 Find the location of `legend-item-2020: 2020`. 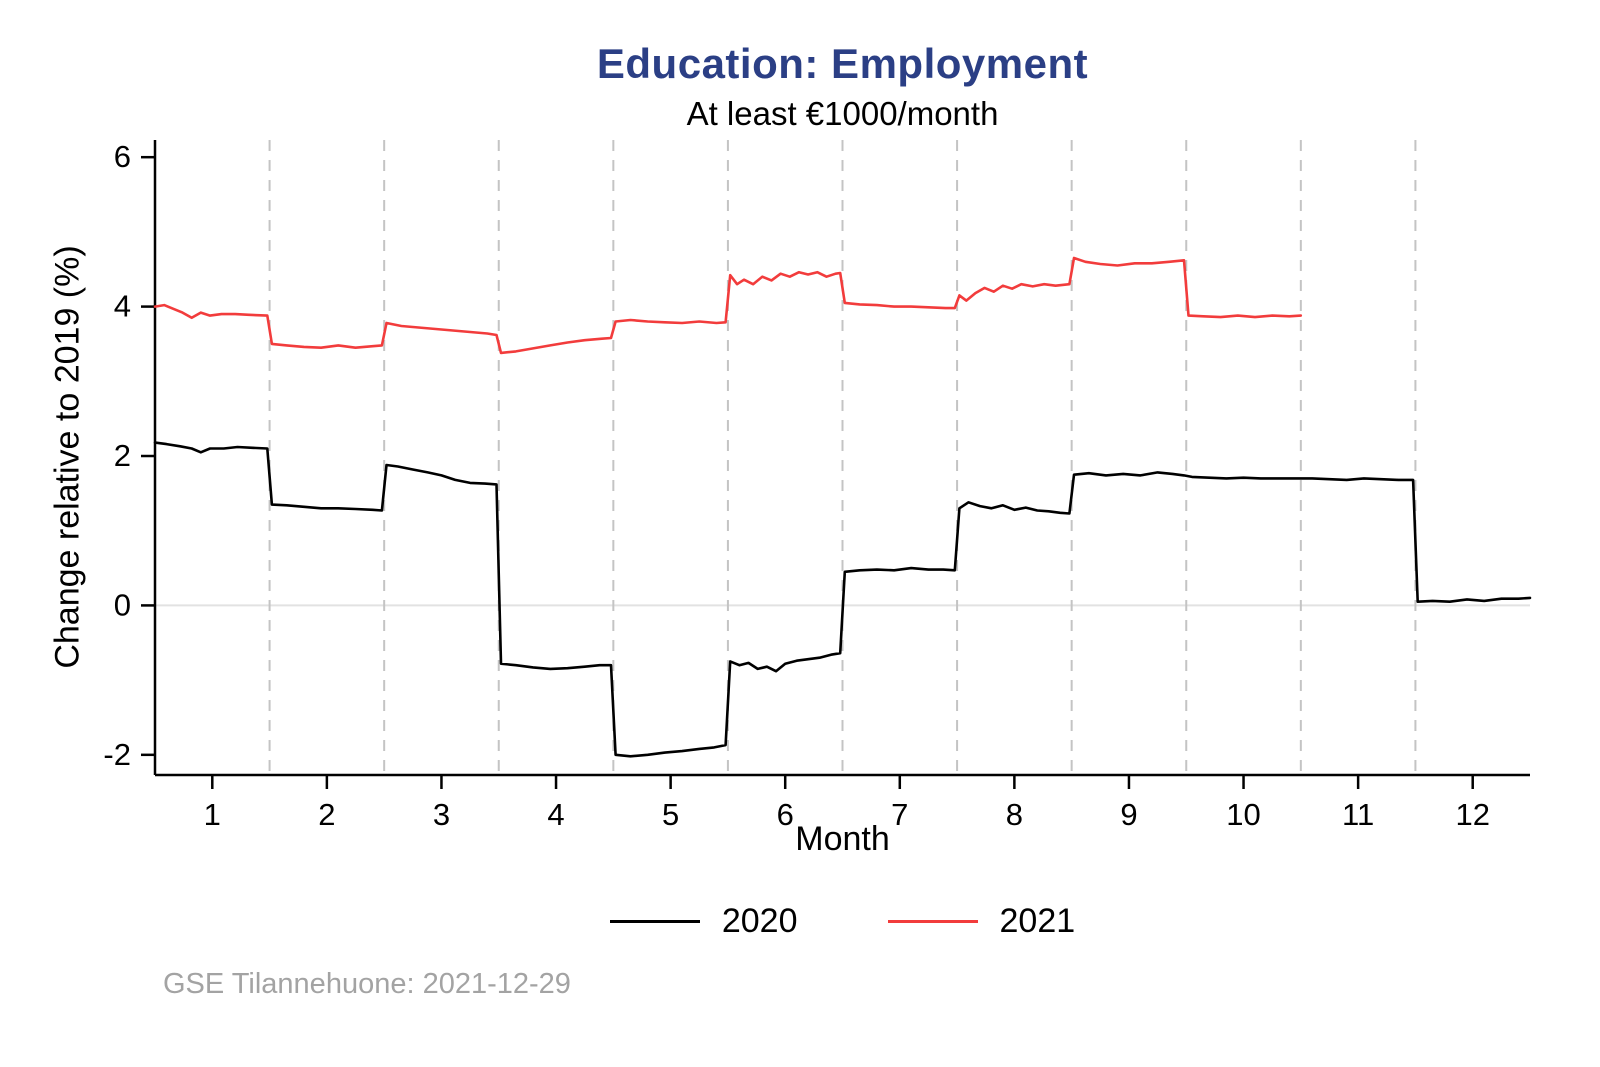

legend-item-2020: 2020 is located at coordinates (703, 921).